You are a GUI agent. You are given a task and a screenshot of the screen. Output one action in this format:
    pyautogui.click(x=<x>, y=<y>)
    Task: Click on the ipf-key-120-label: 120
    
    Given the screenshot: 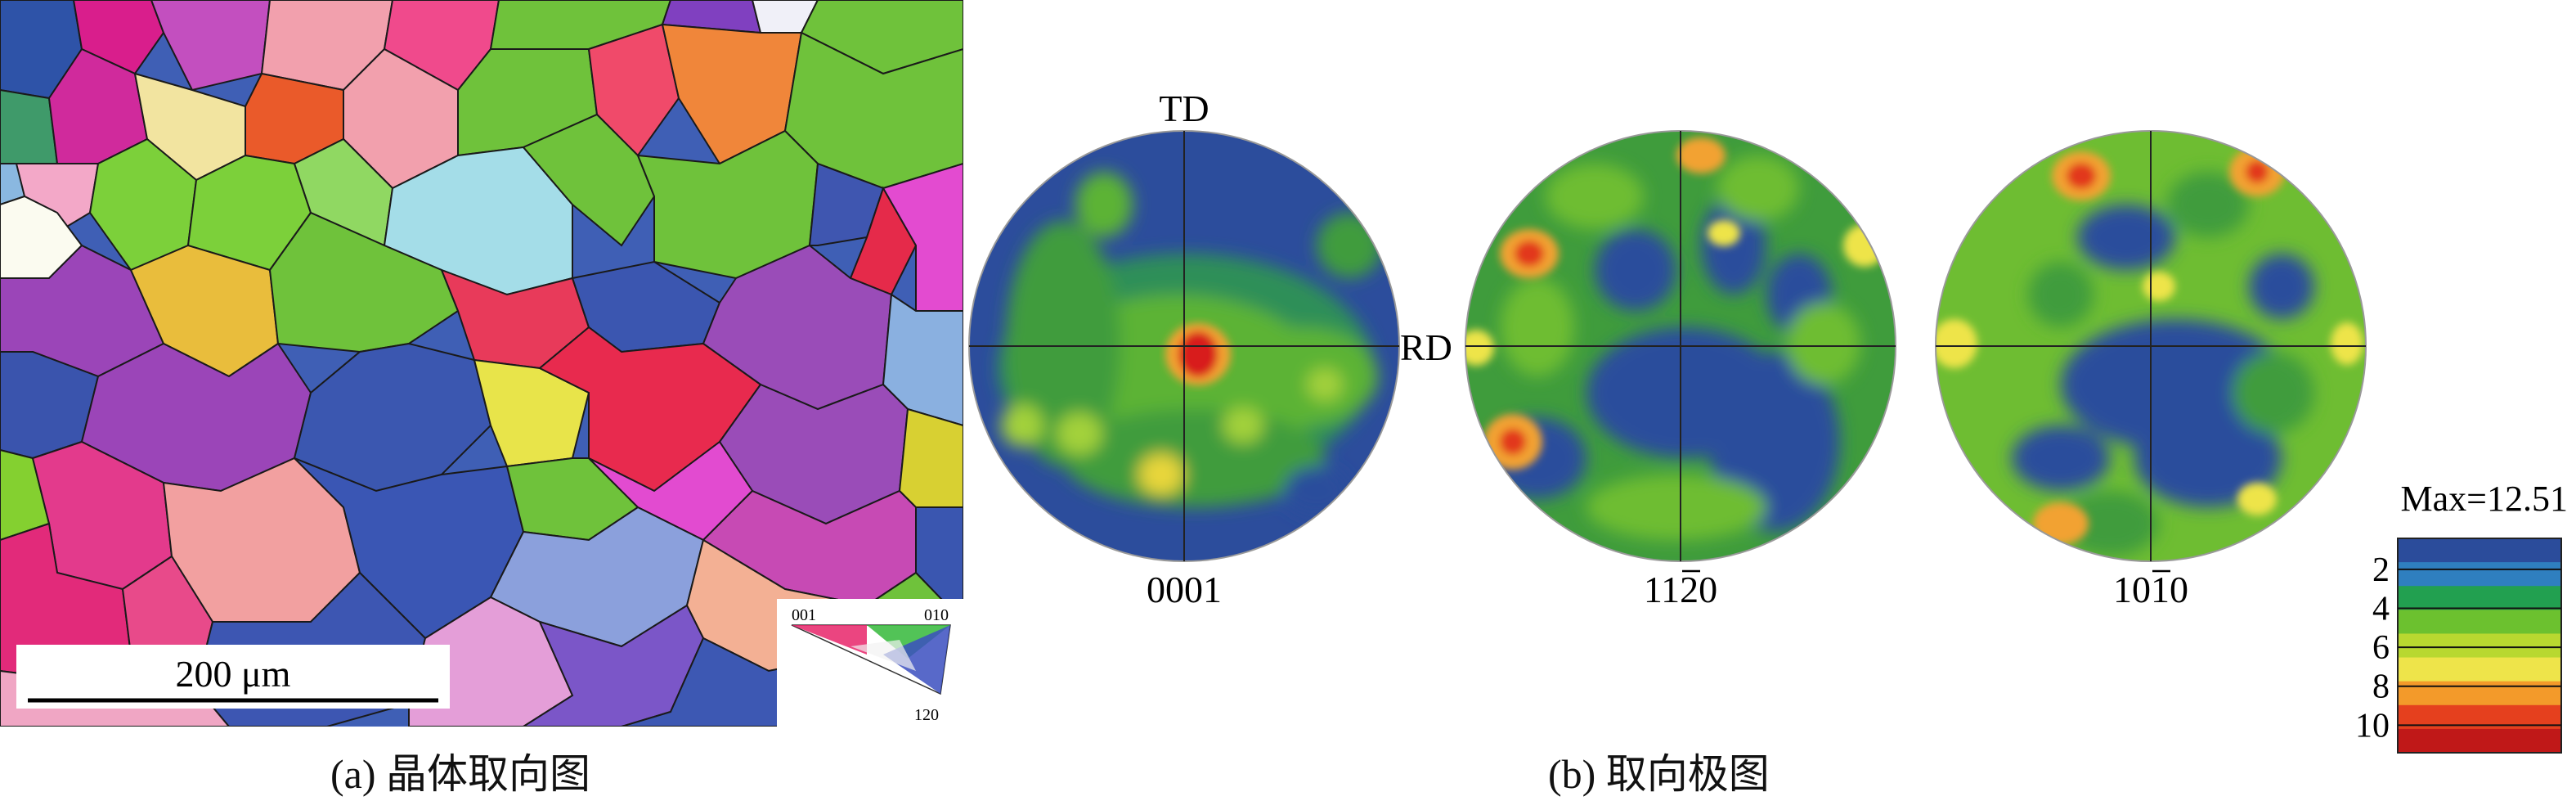 What is the action you would take?
    pyautogui.click(x=927, y=715)
    